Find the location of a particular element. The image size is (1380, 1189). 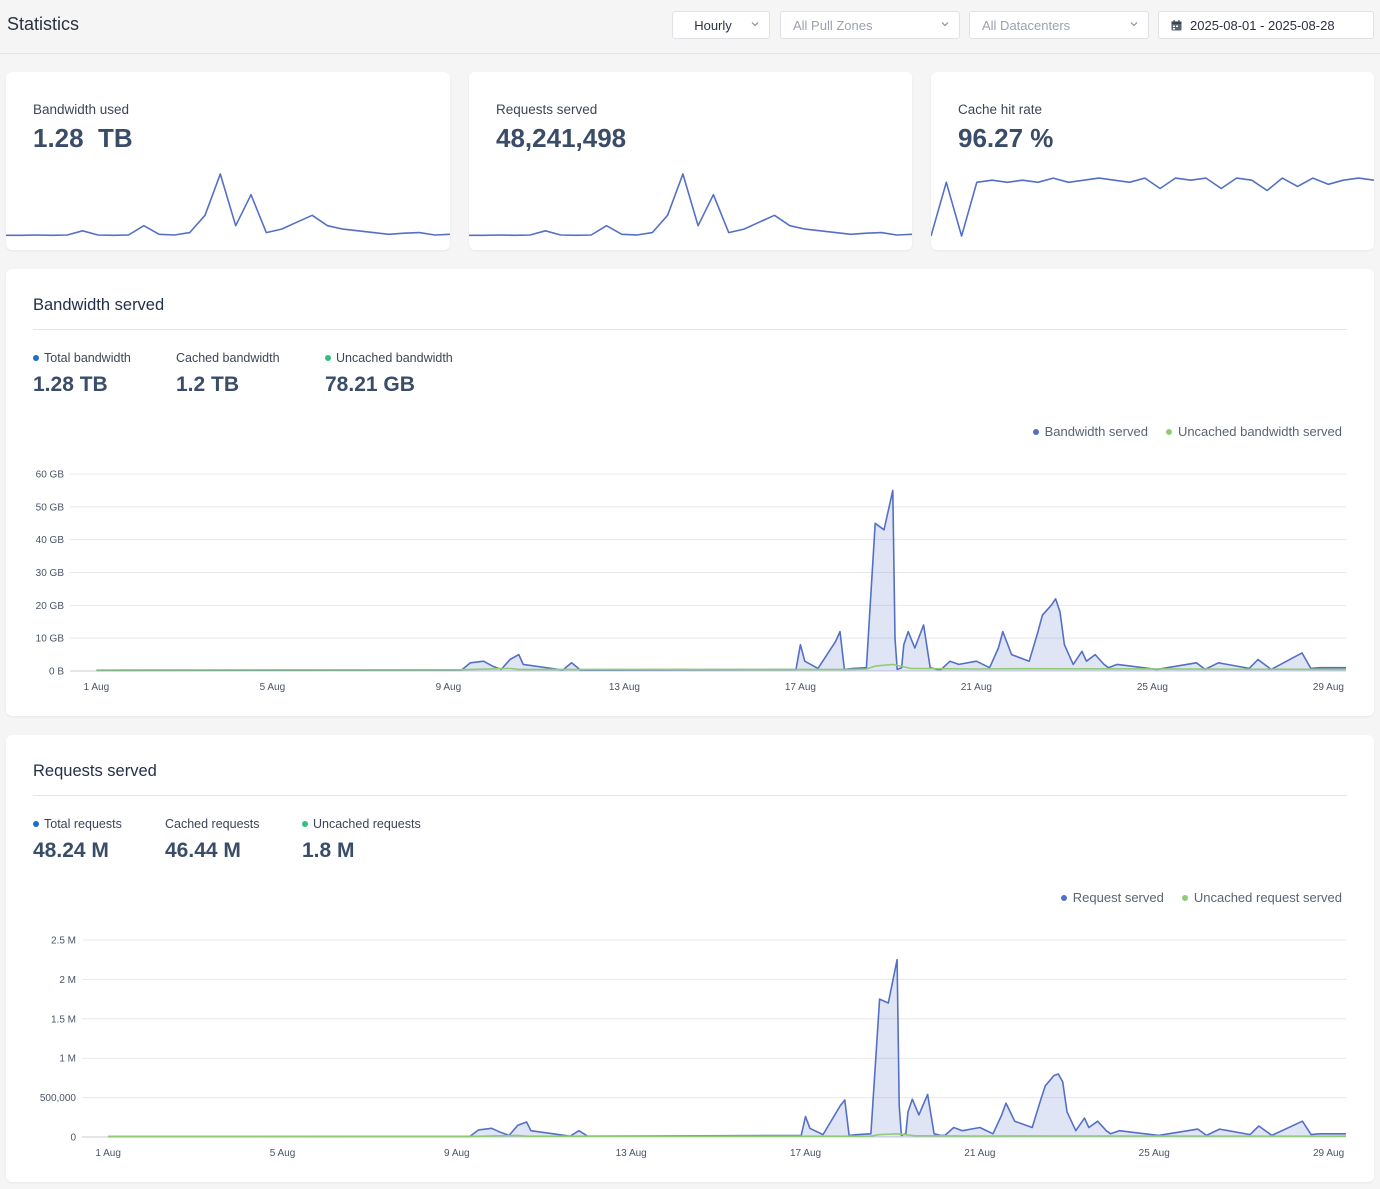

kpi-card-requests: Requests served 48,241,498 is located at coordinates (690, 161).